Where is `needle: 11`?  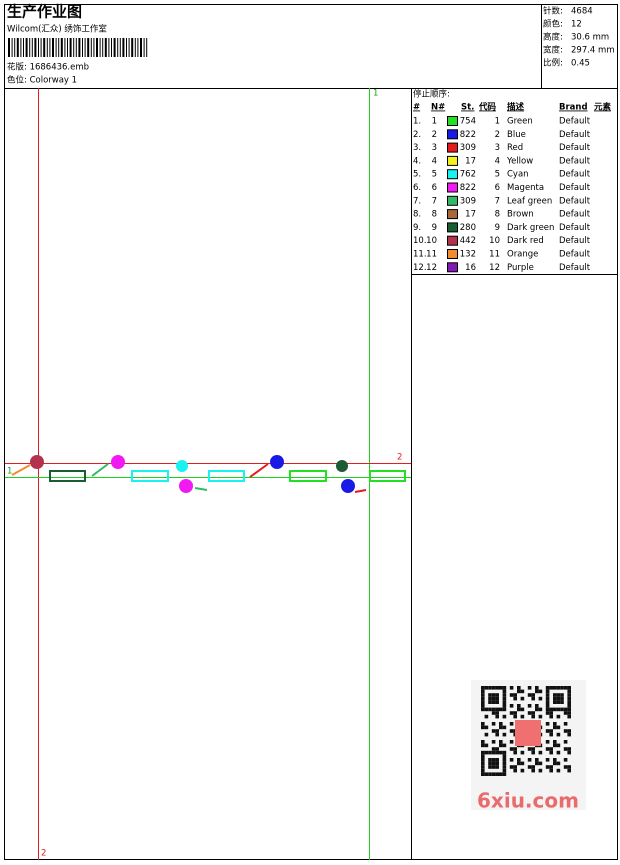 needle: 11 is located at coordinates (431, 255).